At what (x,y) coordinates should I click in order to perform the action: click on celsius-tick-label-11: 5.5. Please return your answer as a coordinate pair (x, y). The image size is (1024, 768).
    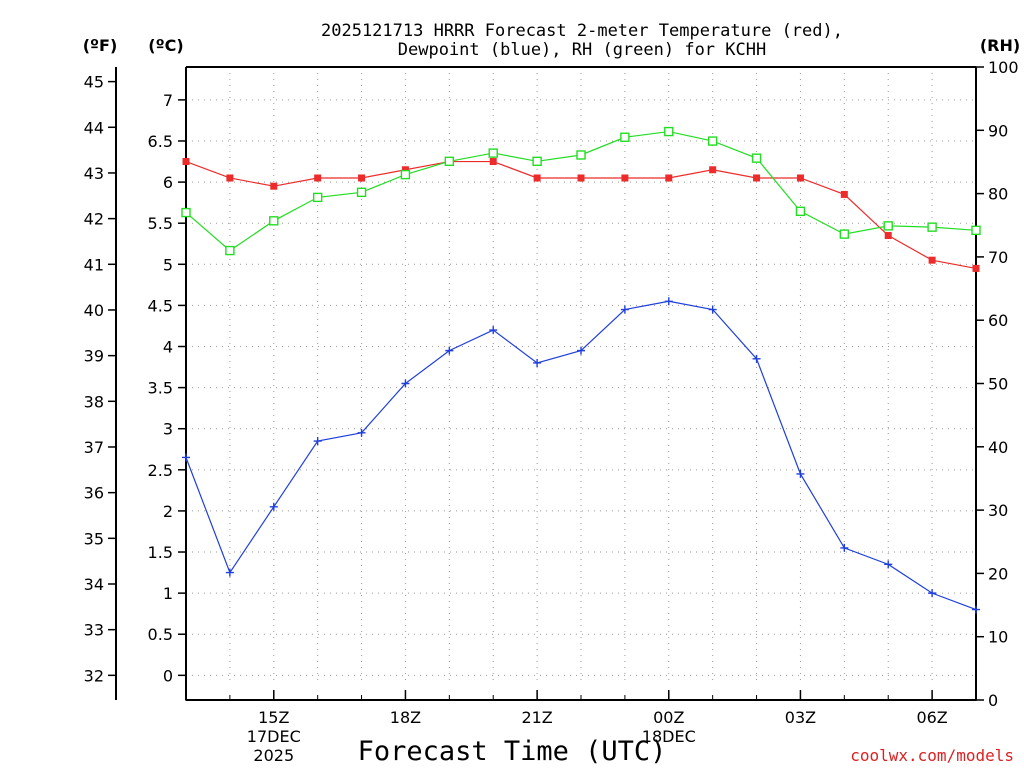
    Looking at the image, I should click on (160, 223).